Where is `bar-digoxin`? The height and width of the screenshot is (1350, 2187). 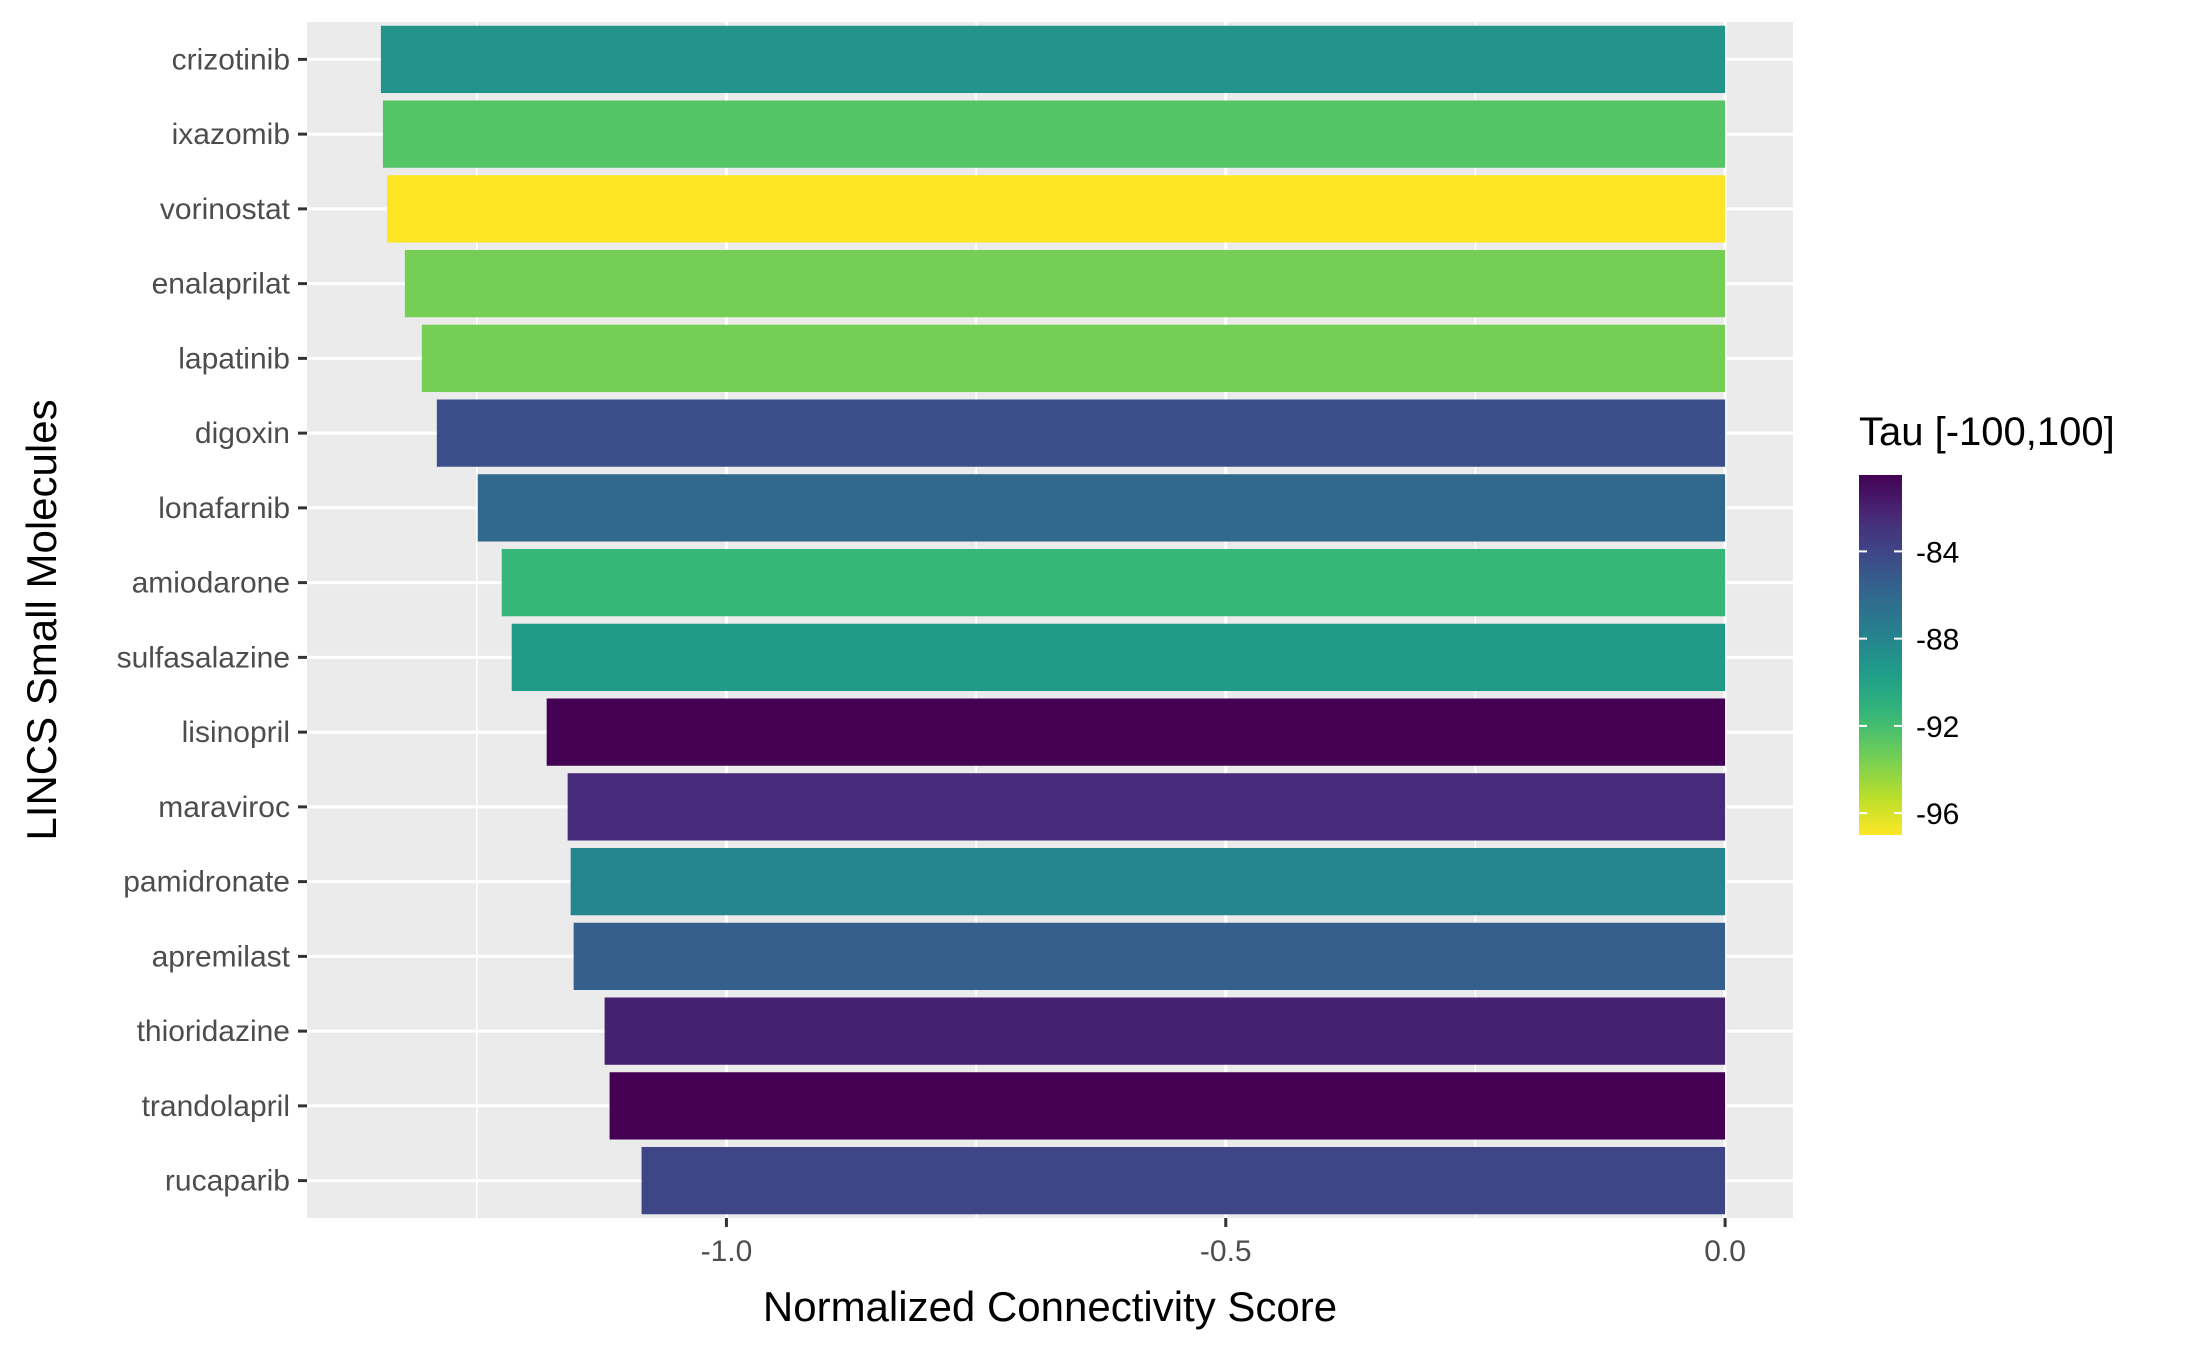
bar-digoxin is located at coordinates (1081, 433).